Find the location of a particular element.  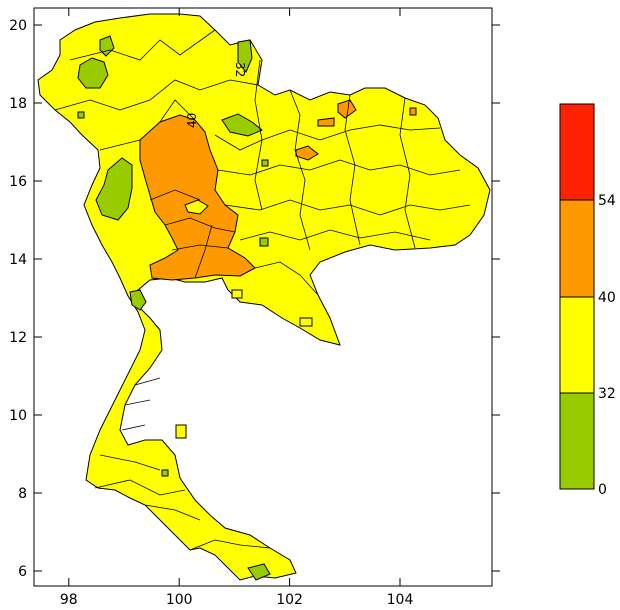

contour-label: 40 is located at coordinates (192, 120).